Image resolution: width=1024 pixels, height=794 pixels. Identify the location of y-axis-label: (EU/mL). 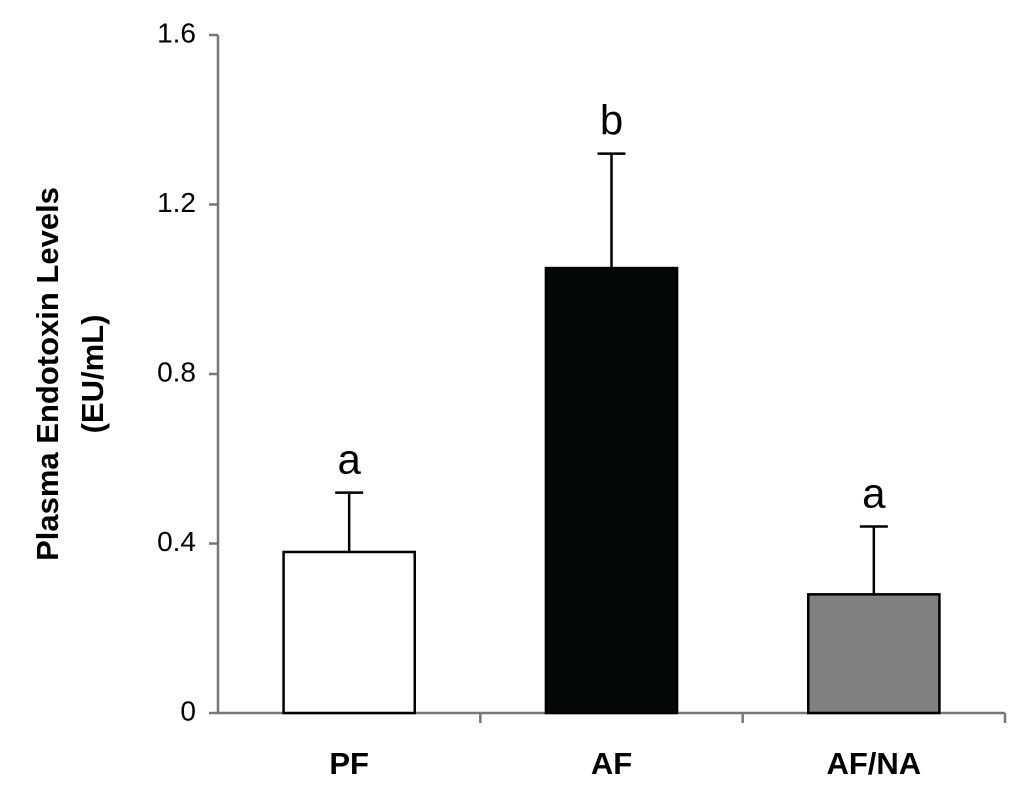
(92, 374).